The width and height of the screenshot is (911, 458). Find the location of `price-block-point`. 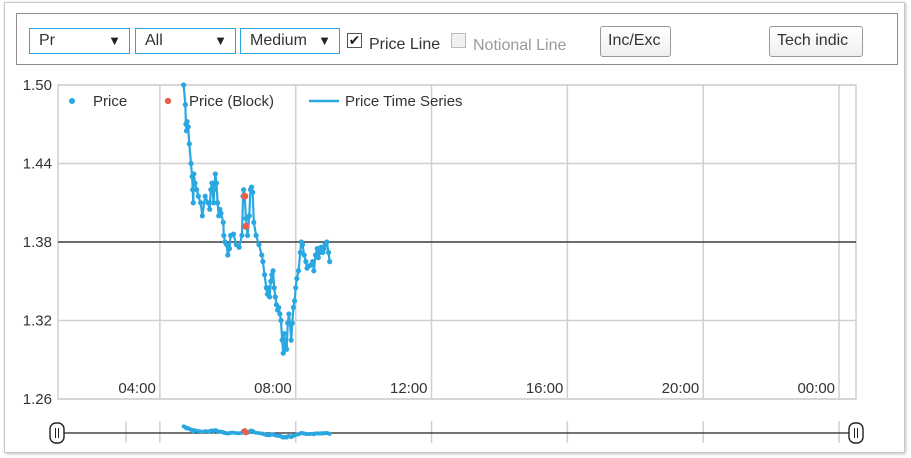

price-block-point is located at coordinates (246, 226).